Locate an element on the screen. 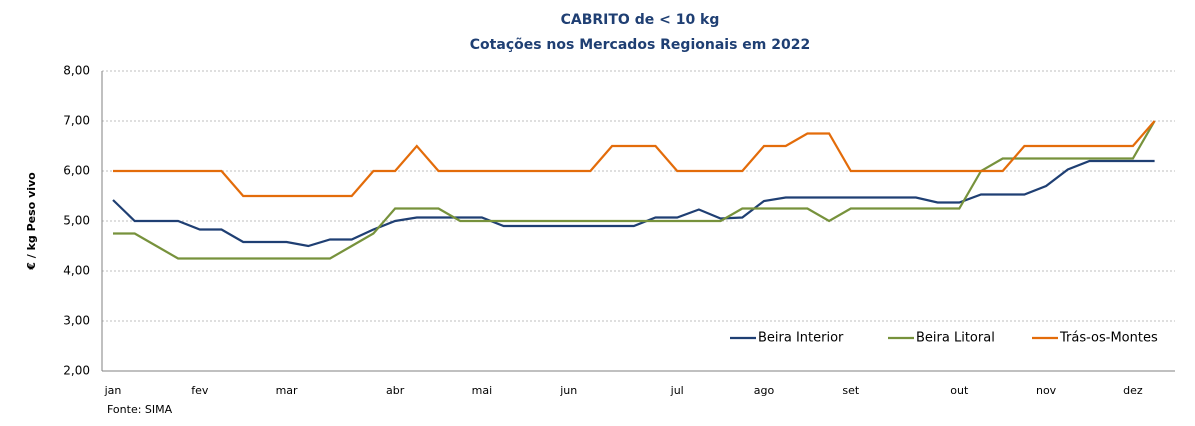 The image size is (1195, 426). y-tick-label: 8,00 is located at coordinates (76, 71).